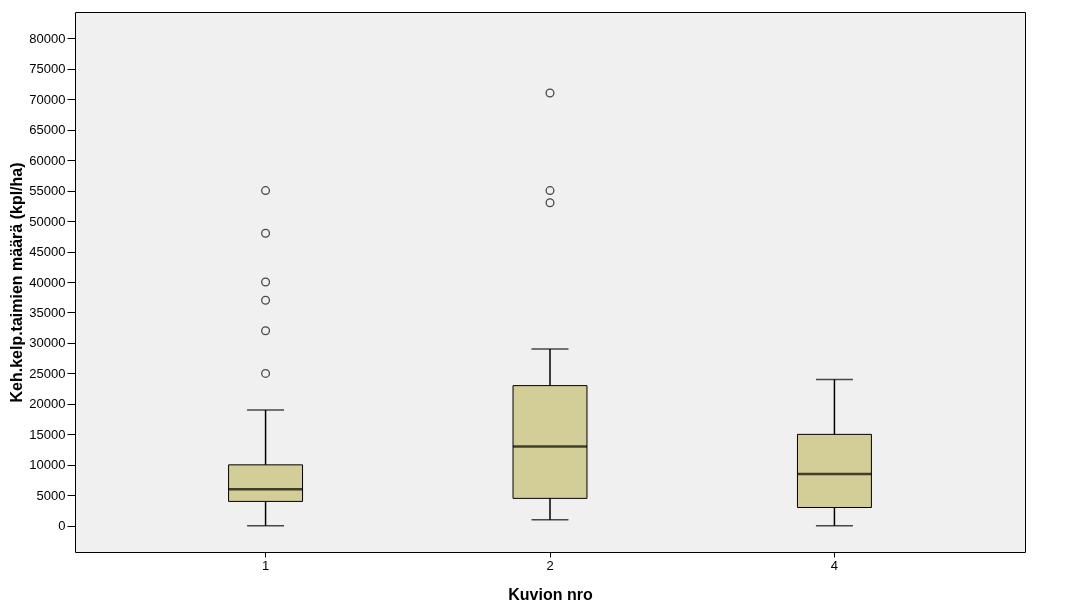 This screenshot has width=1077, height=609. Describe the element at coordinates (47, 130) in the screenshot. I see `y-tick-label: 65000` at that location.